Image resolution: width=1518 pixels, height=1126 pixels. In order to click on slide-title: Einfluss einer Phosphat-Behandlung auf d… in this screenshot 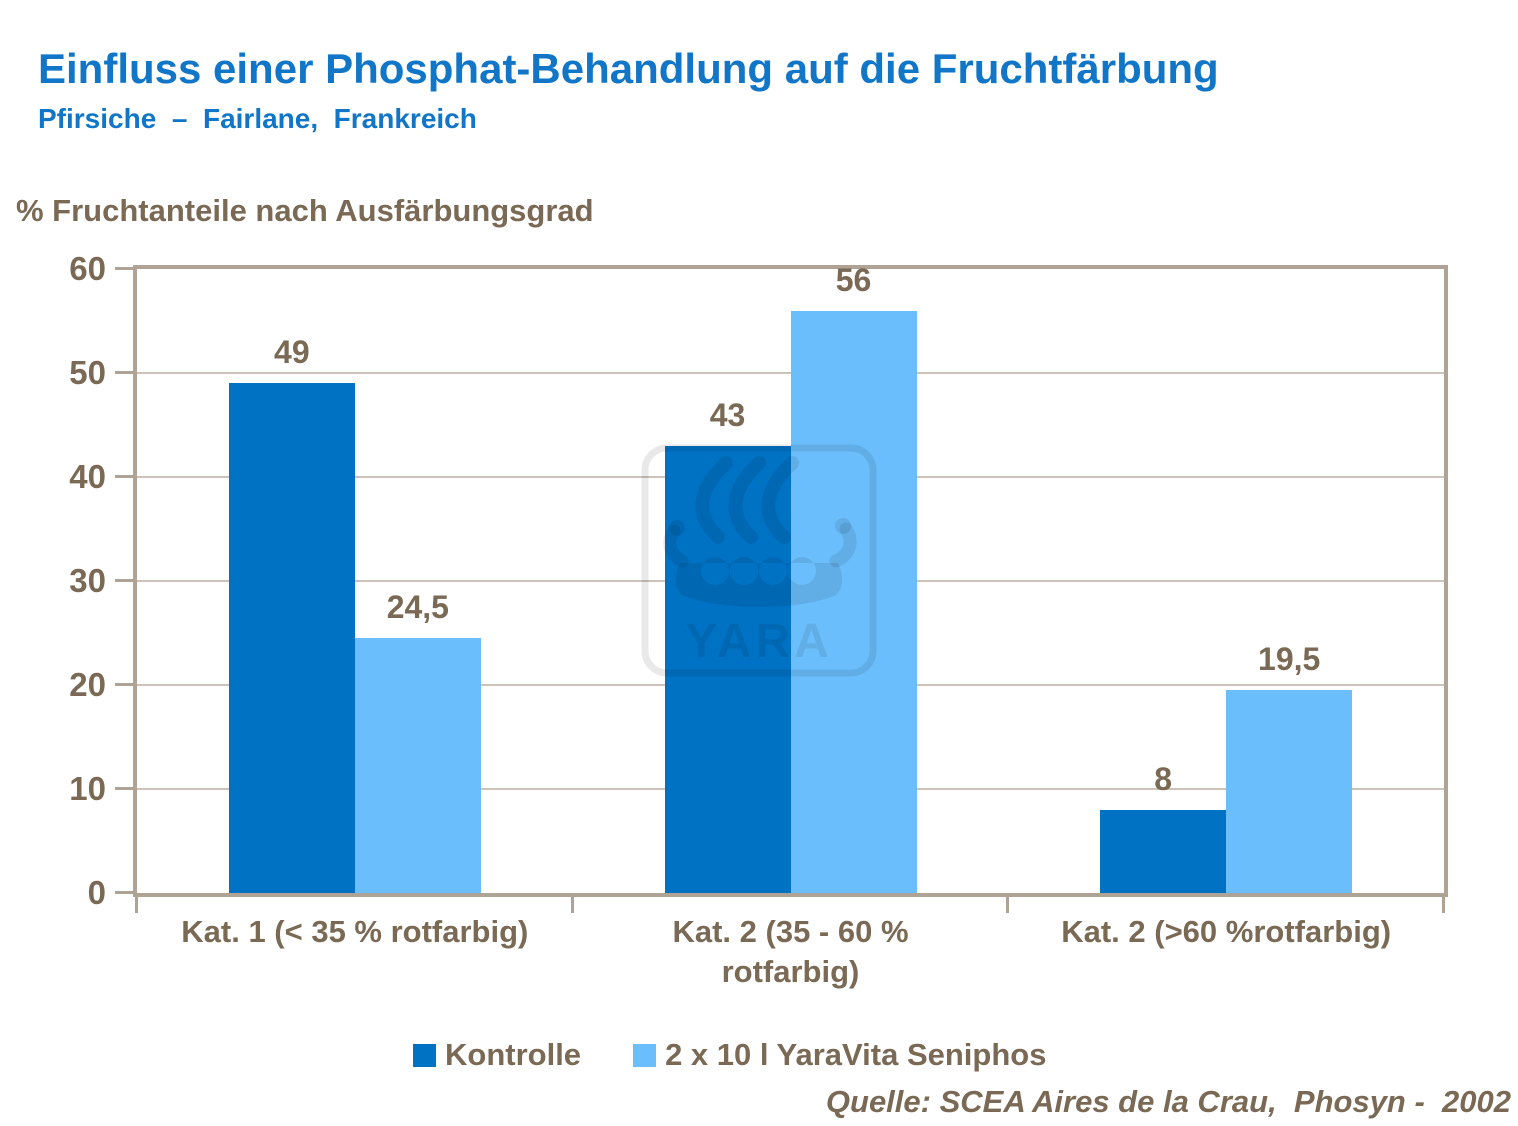, I will do `click(628, 68)`.